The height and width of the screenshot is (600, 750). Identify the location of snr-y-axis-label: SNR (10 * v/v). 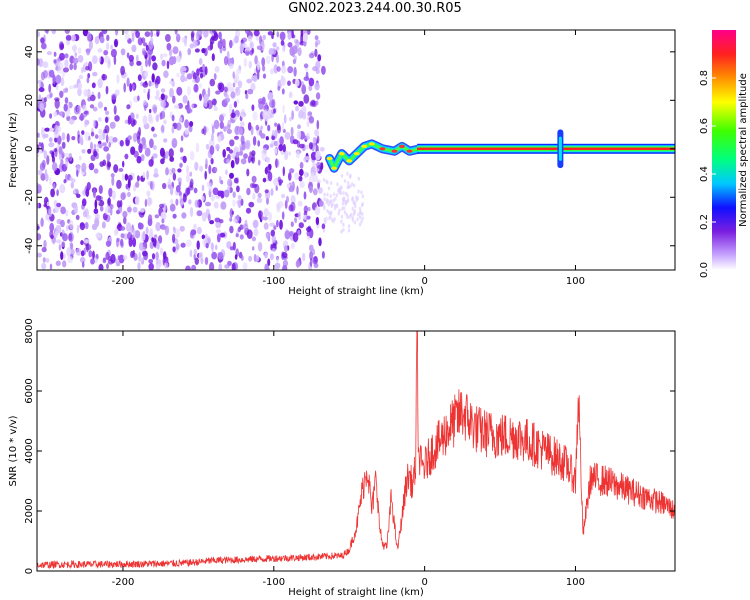
(13, 450).